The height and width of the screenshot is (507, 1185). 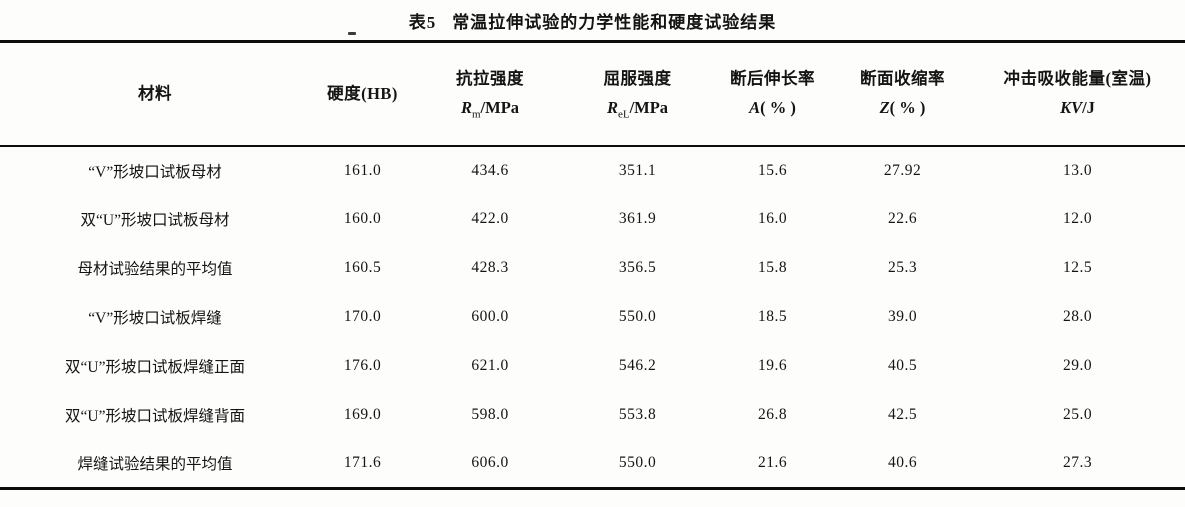 I want to click on tensile-cell: 598.0, so click(x=490, y=414).